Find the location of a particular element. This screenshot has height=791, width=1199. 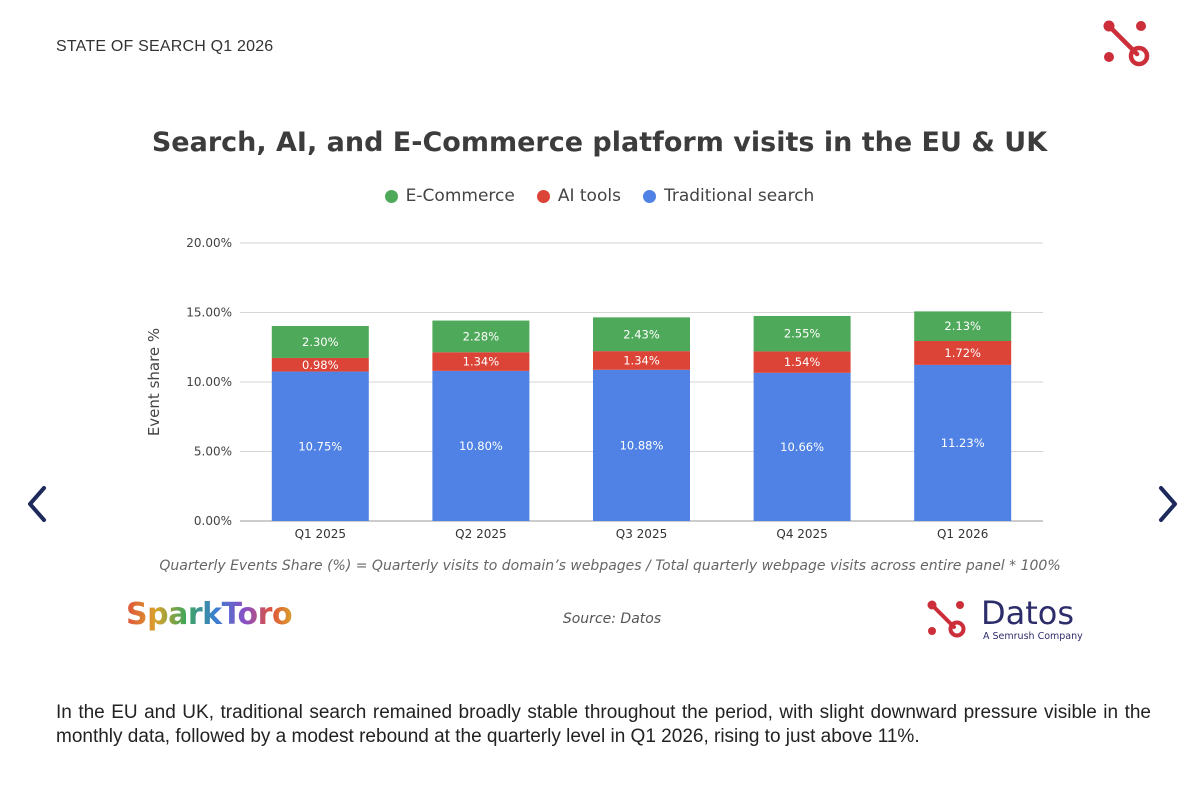

x-tick-label: Q1 2026 is located at coordinates (962, 534).